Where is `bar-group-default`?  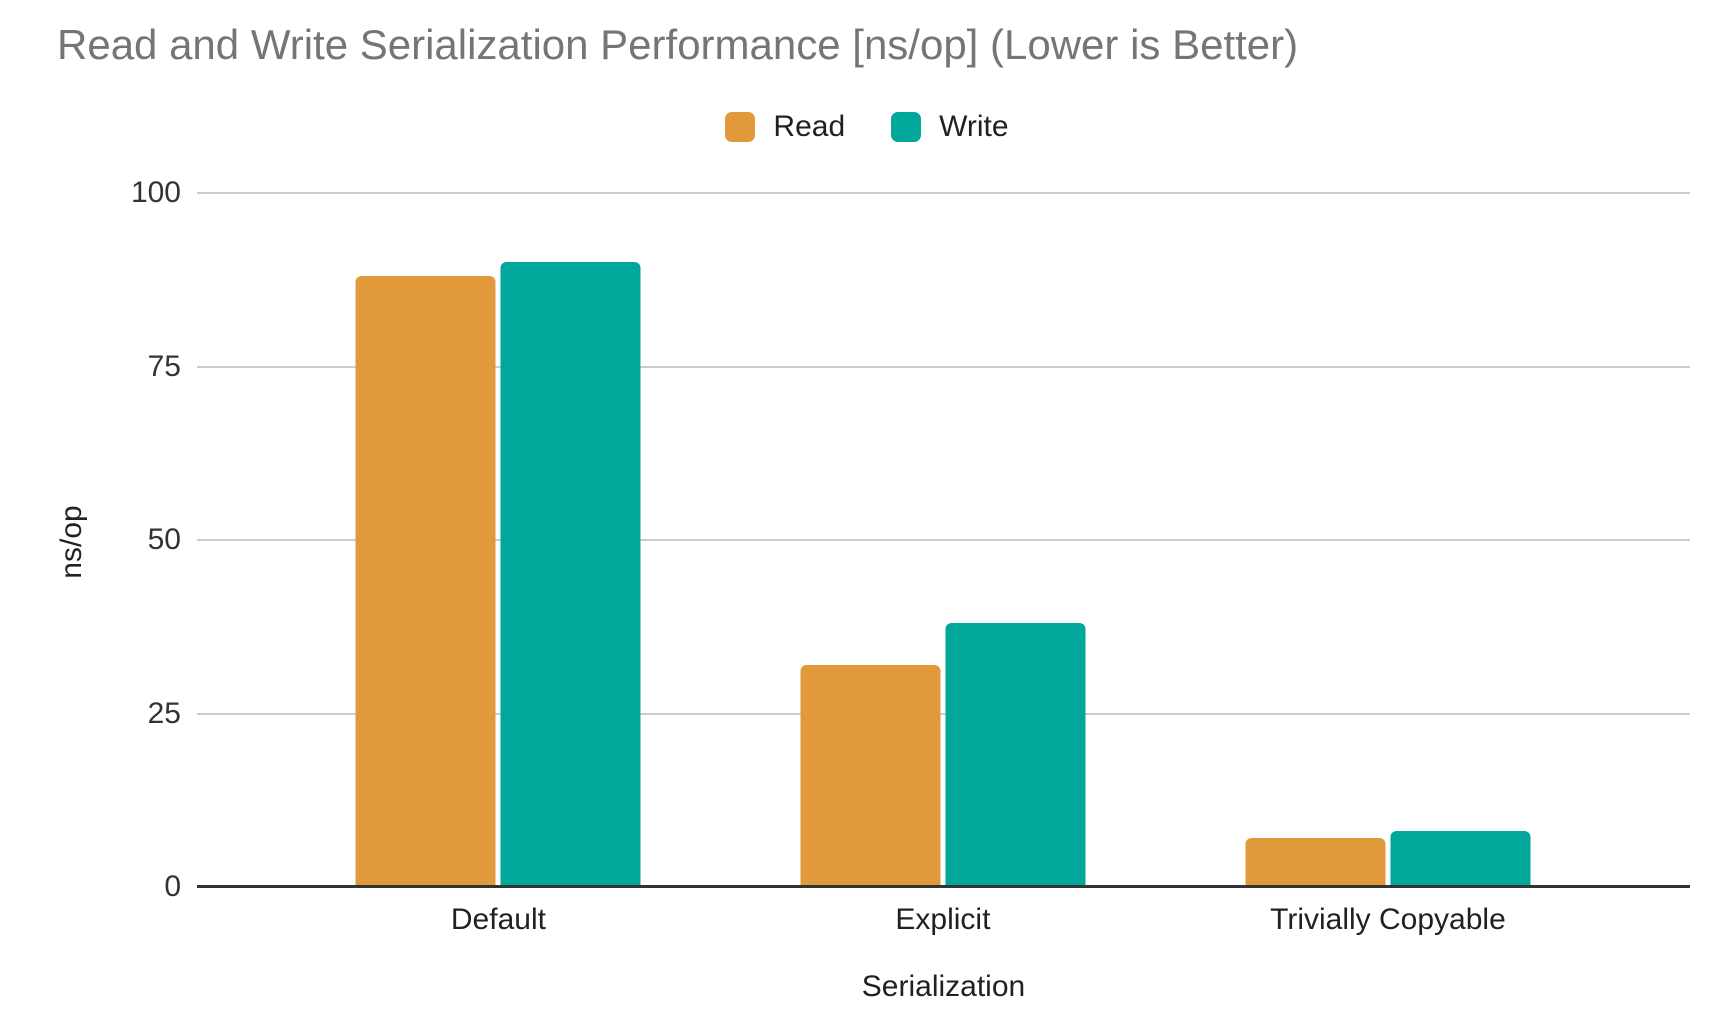
bar-group-default is located at coordinates (498, 574).